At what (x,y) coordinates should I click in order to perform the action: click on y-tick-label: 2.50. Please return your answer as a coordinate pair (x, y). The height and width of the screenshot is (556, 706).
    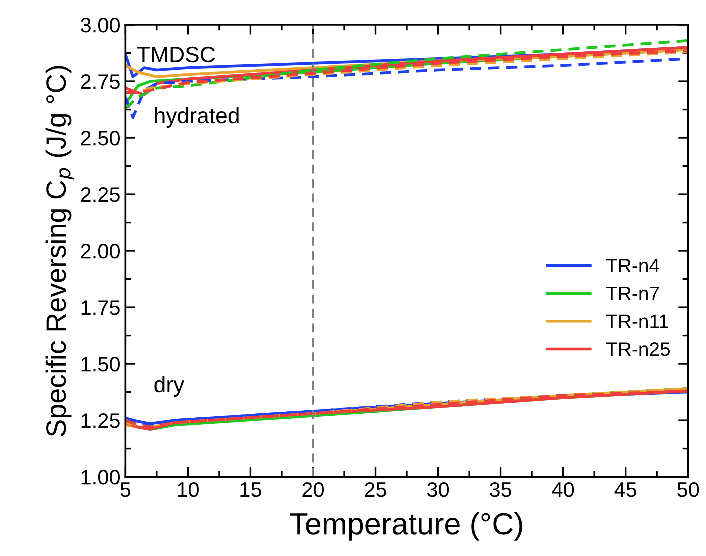
    Looking at the image, I should click on (100, 138).